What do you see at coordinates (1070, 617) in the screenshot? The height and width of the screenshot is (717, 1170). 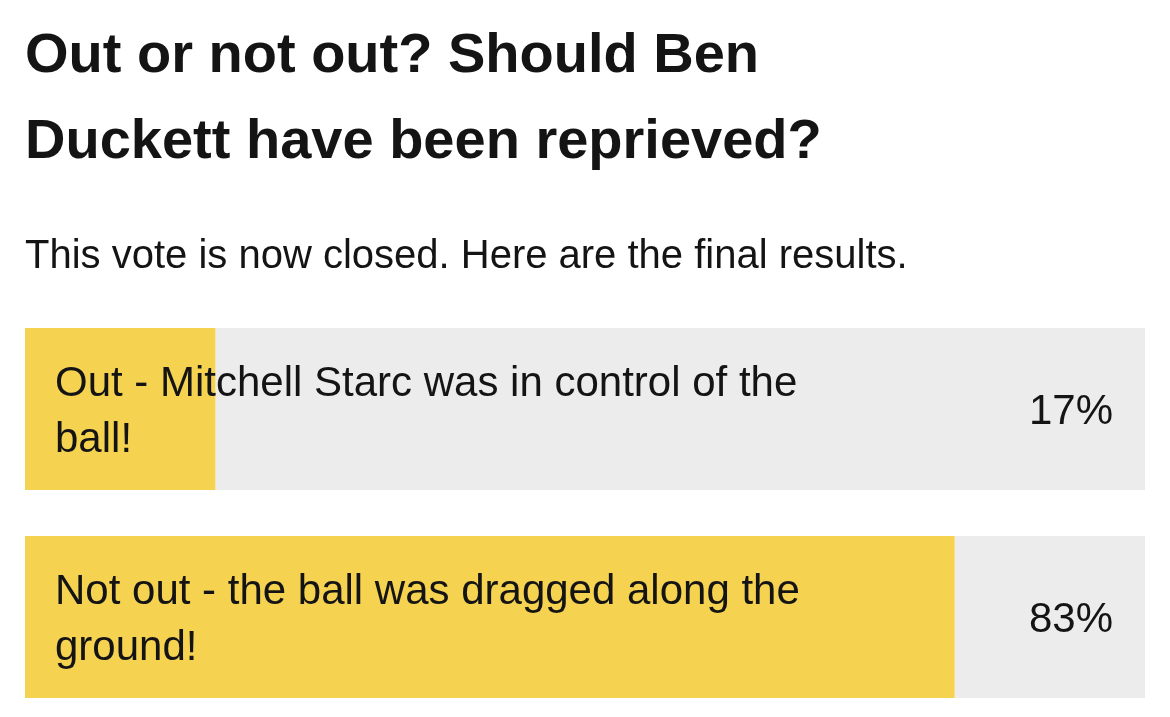 I see `data-label: 83%` at bounding box center [1070, 617].